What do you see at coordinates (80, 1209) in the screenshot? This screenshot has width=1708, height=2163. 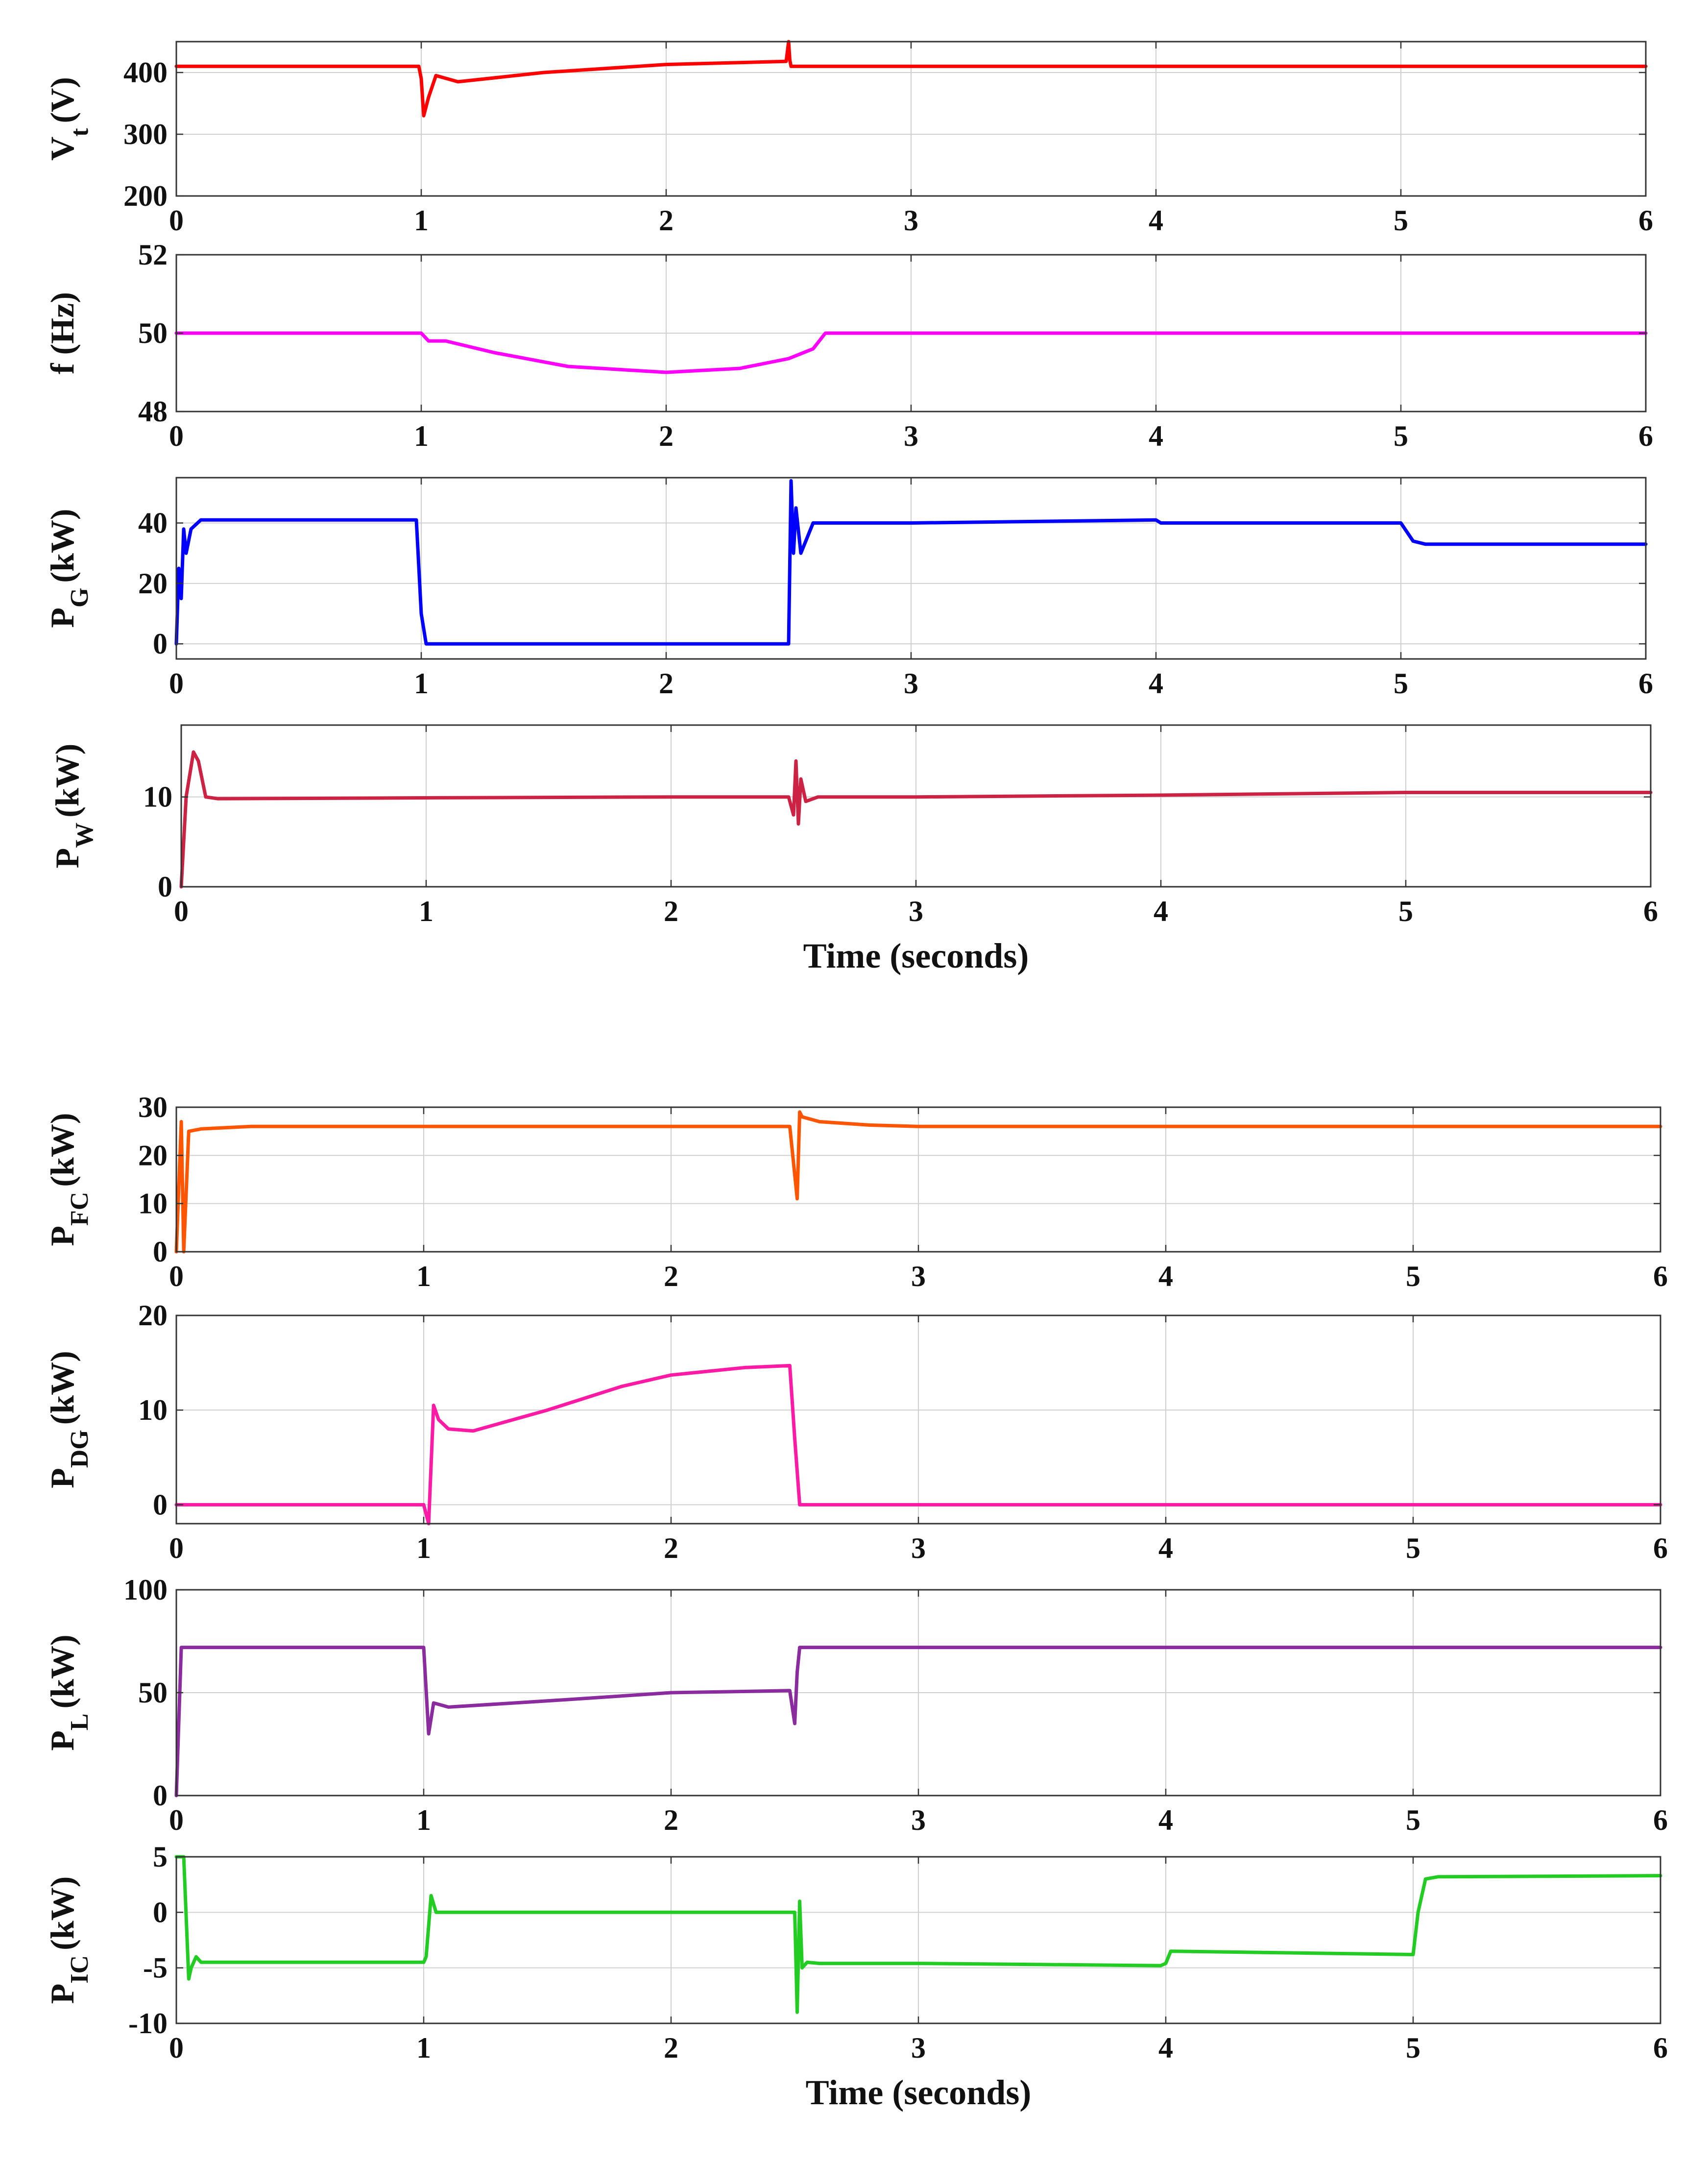 I see `y-axis-label-subscript: FC` at bounding box center [80, 1209].